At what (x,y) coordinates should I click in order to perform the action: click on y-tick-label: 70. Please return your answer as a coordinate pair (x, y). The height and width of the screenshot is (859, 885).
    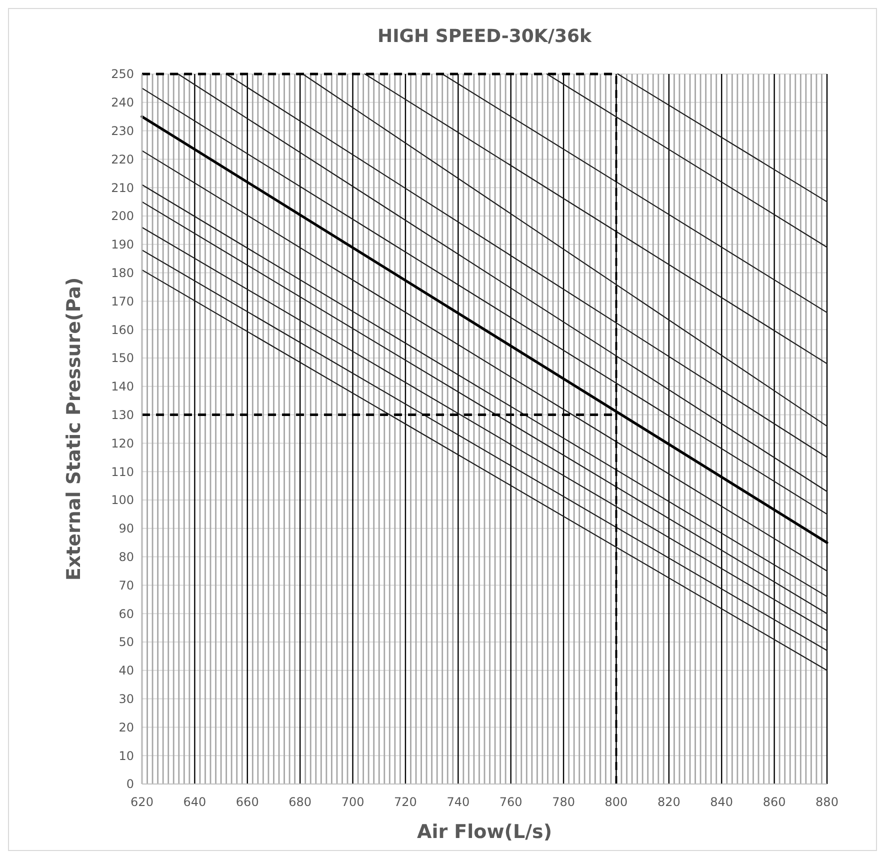
    Looking at the image, I should click on (126, 585).